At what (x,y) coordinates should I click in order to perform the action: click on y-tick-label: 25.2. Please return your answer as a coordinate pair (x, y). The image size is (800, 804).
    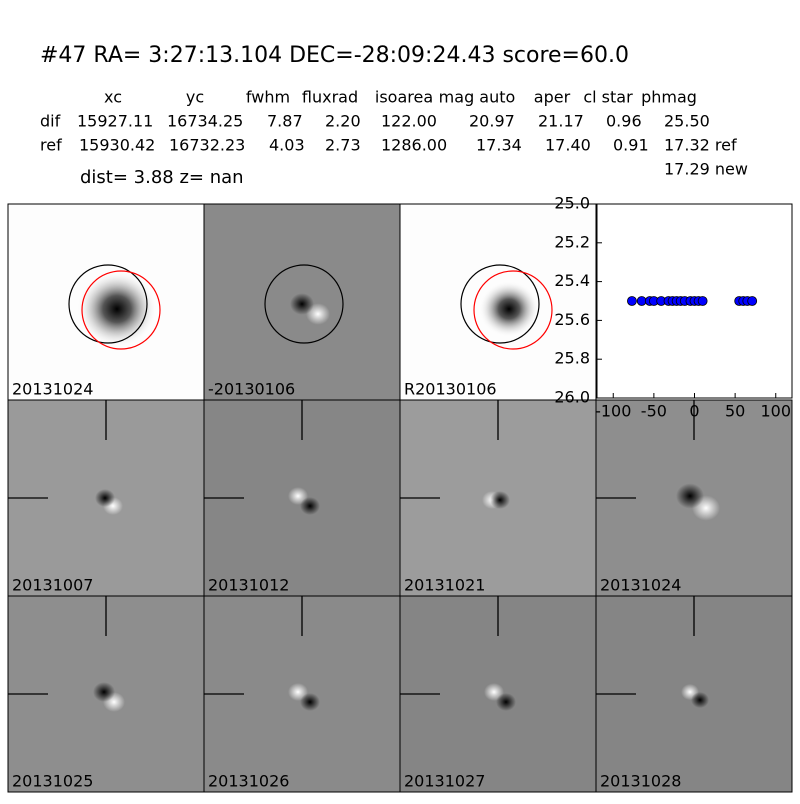
    Looking at the image, I should click on (572, 241).